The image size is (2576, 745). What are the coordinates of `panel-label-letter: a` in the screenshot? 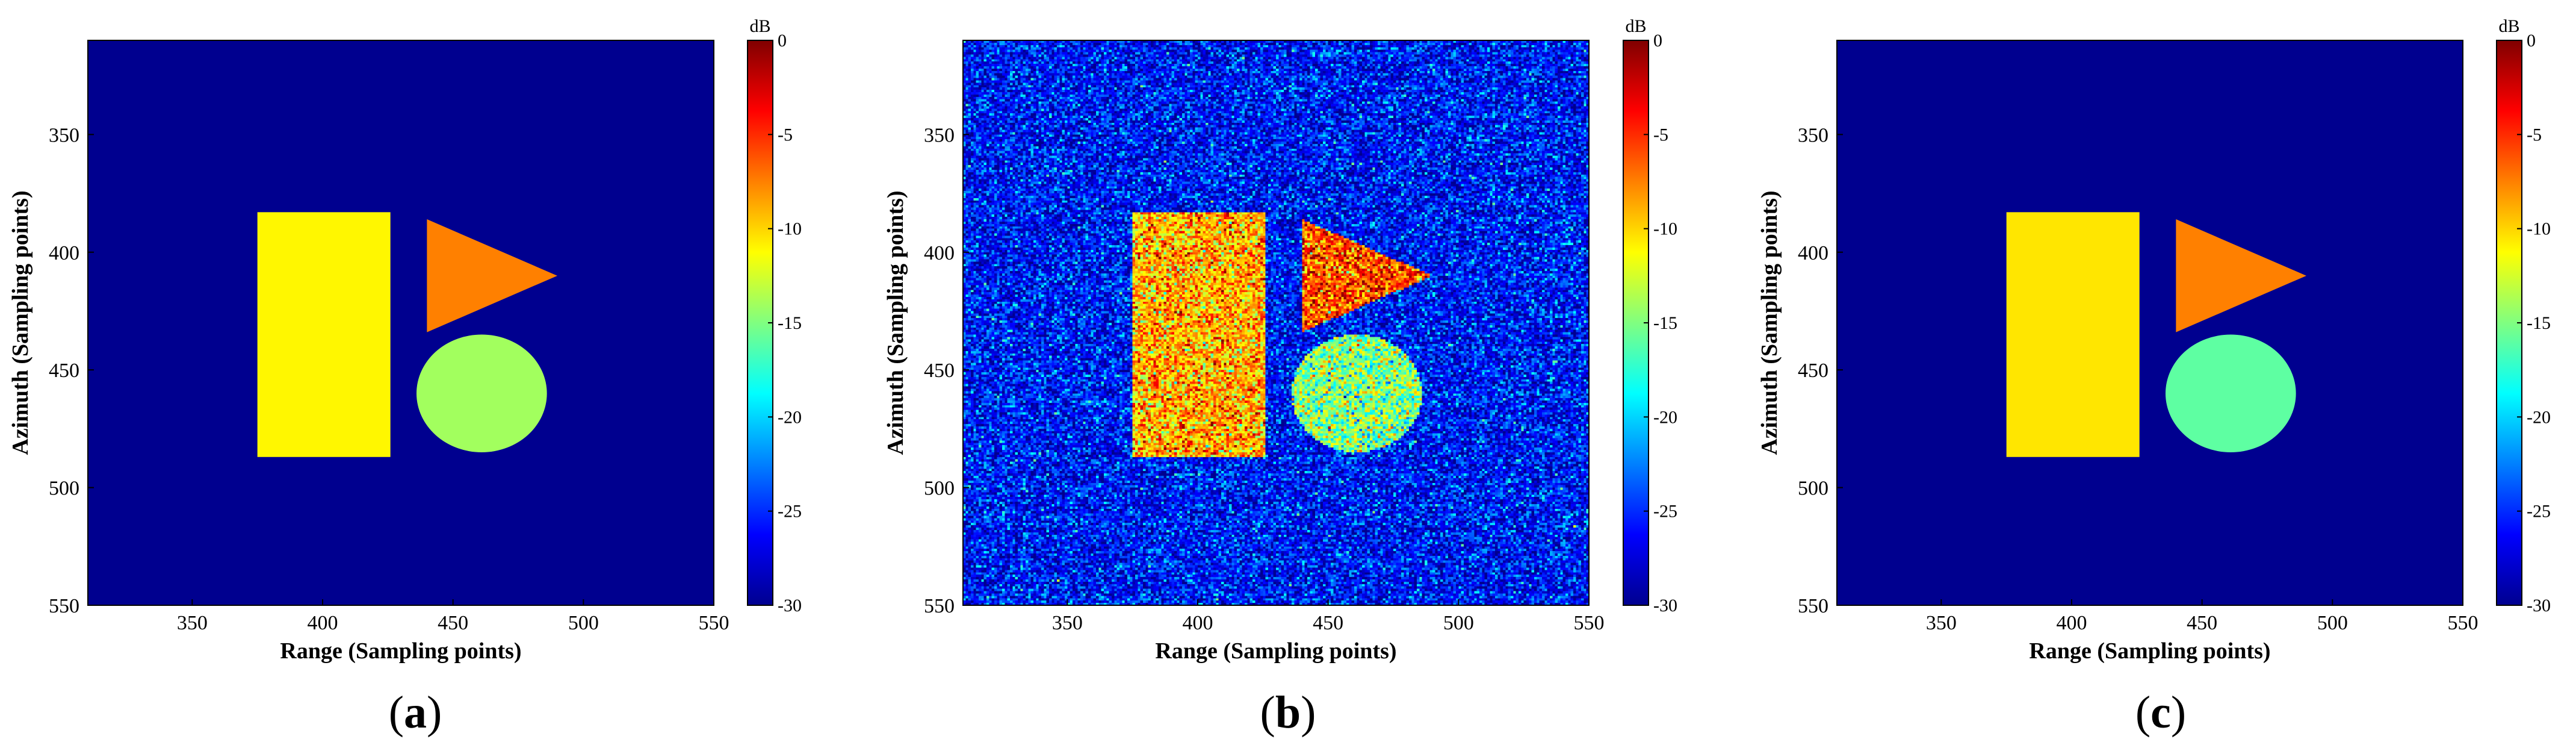 It's located at (415, 712).